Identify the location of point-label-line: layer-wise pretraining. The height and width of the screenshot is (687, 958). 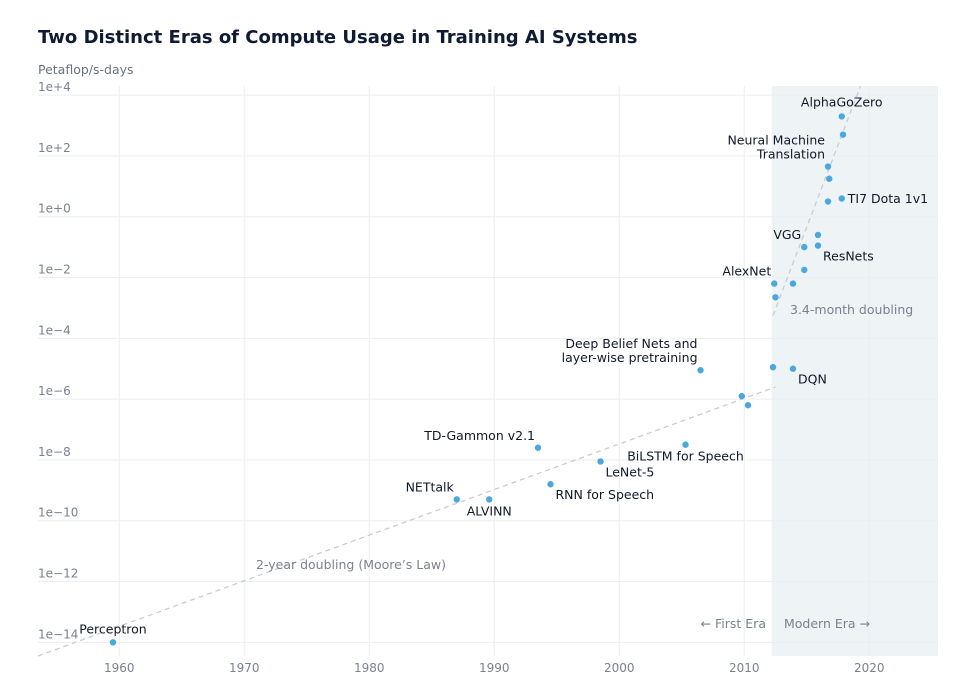
(630, 357).